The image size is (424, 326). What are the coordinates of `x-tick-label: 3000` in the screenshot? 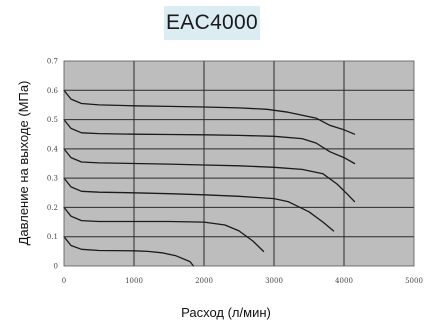 It's located at (274, 281).